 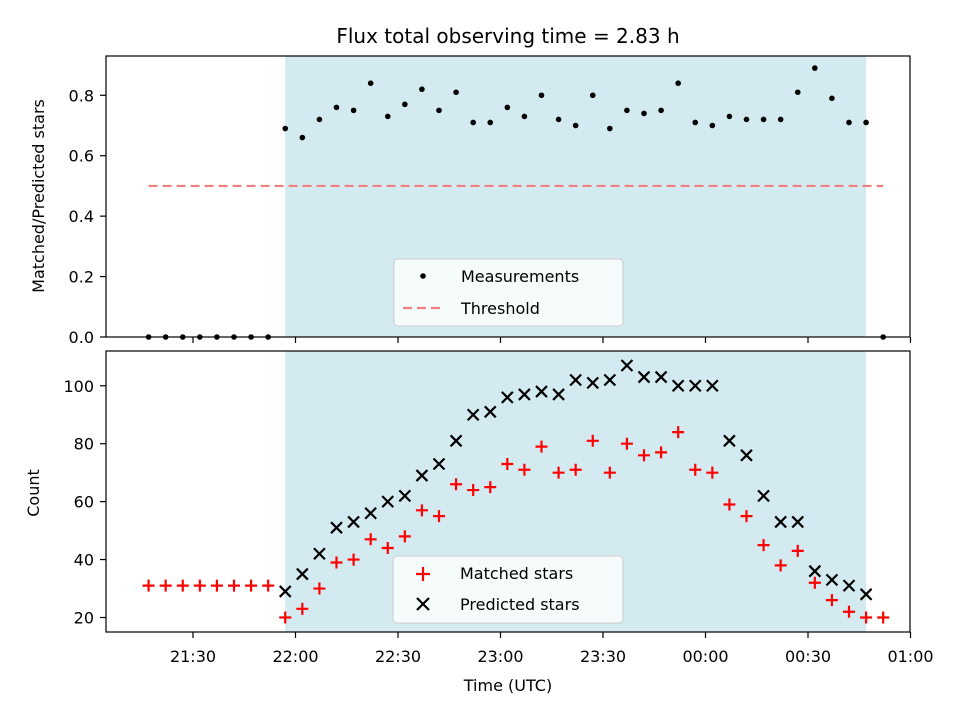 What do you see at coordinates (84, 618) in the screenshot?
I see `y-tick-label: 20` at bounding box center [84, 618].